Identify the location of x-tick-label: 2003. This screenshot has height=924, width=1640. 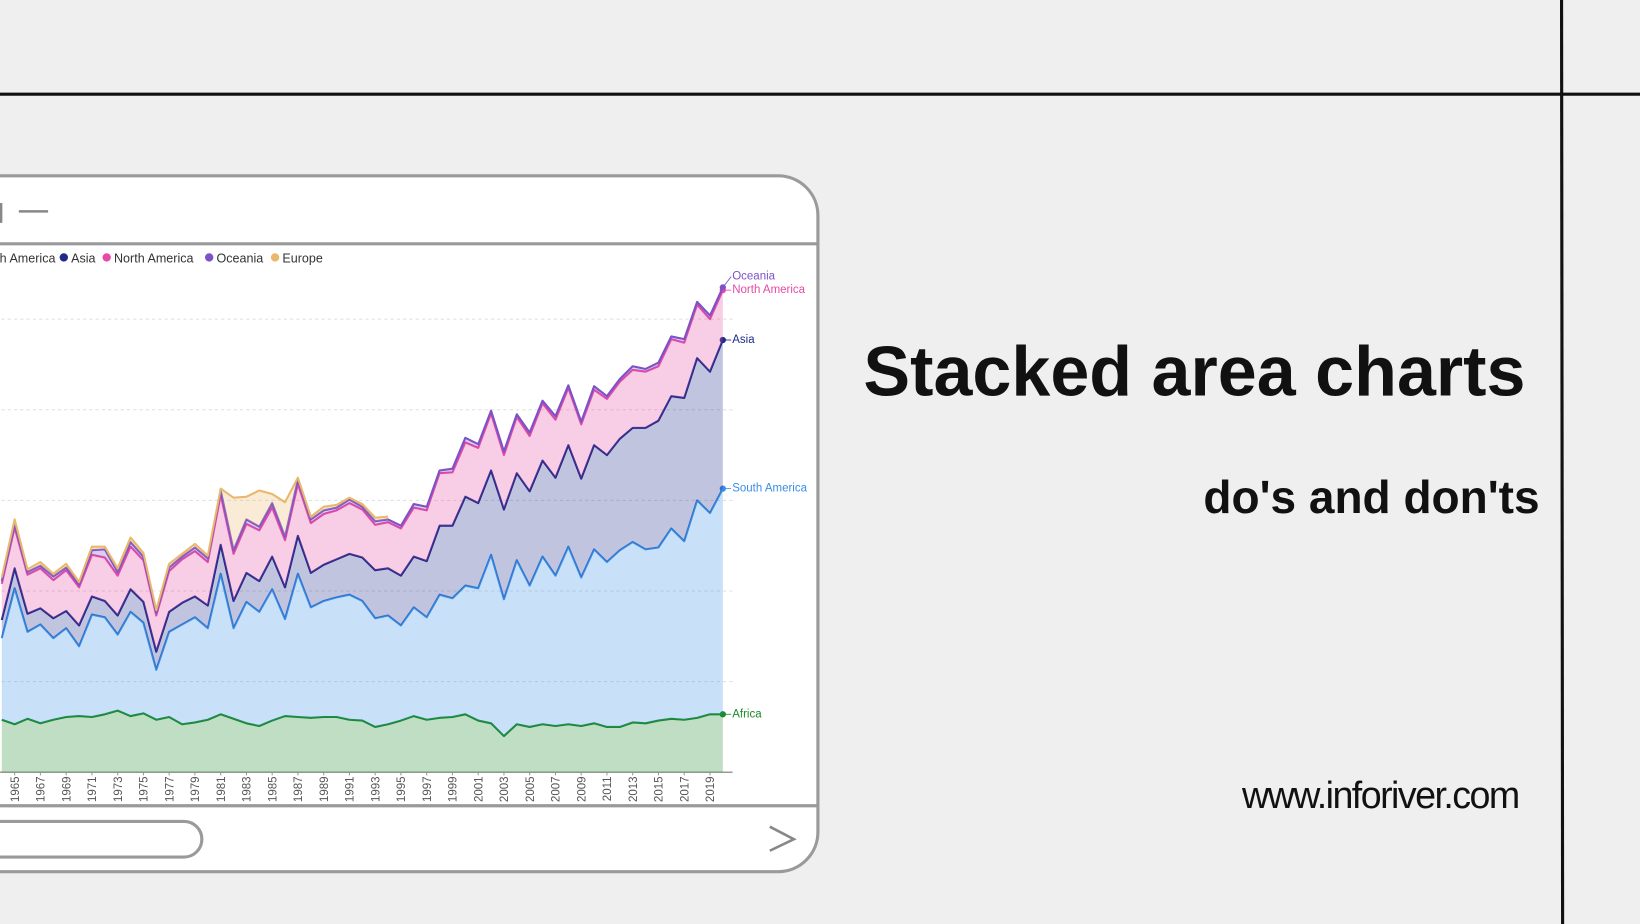
(505, 789).